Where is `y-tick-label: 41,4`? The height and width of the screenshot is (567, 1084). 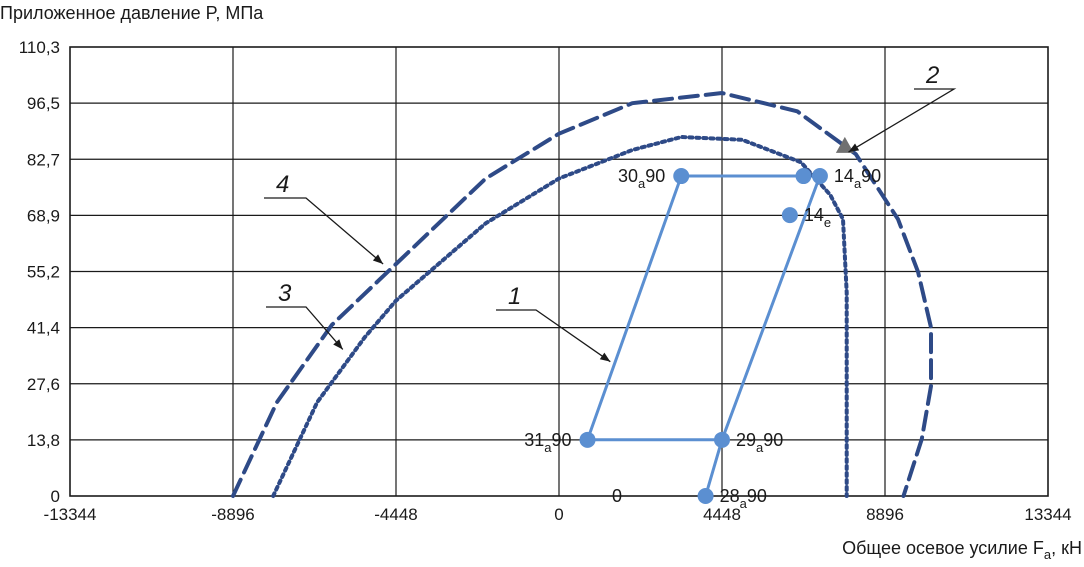
y-tick-label: 41,4 is located at coordinates (43, 328).